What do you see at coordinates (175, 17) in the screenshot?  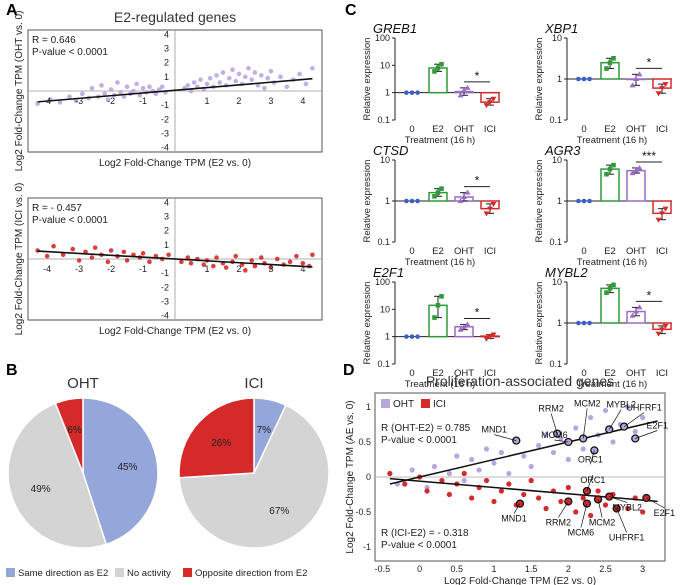 I see `chart-title: E2-regulated genes` at bounding box center [175, 17].